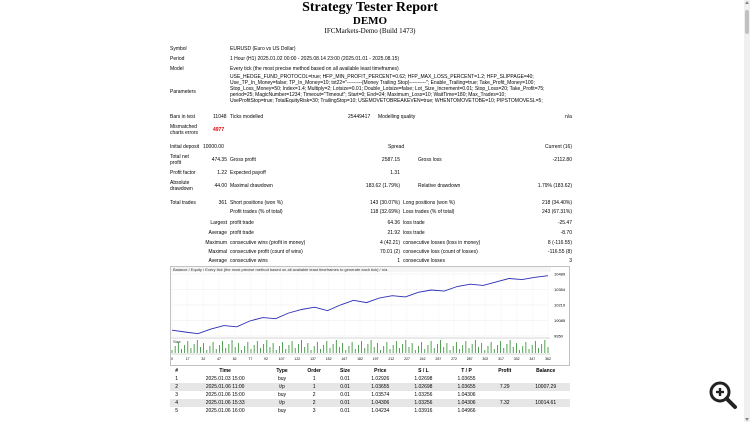 The width and height of the screenshot is (750, 422). I want to click on gross-loss-value: -2112.80, so click(562, 160).